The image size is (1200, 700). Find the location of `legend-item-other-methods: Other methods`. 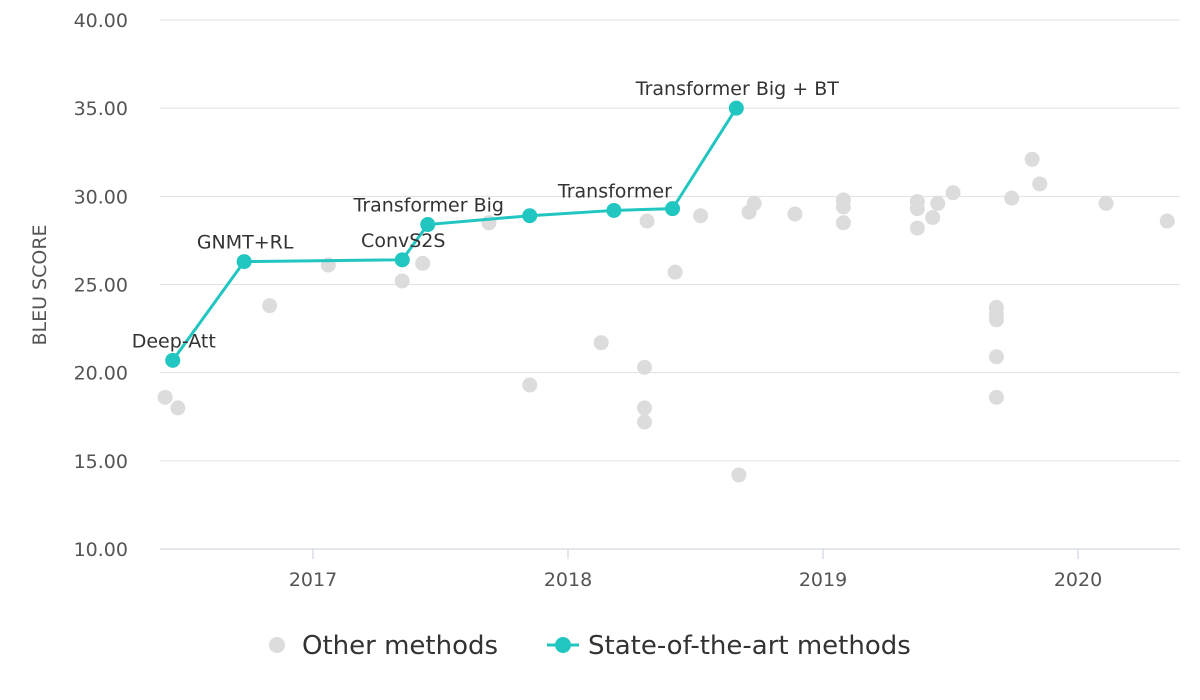

legend-item-other-methods: Other methods is located at coordinates (383, 646).